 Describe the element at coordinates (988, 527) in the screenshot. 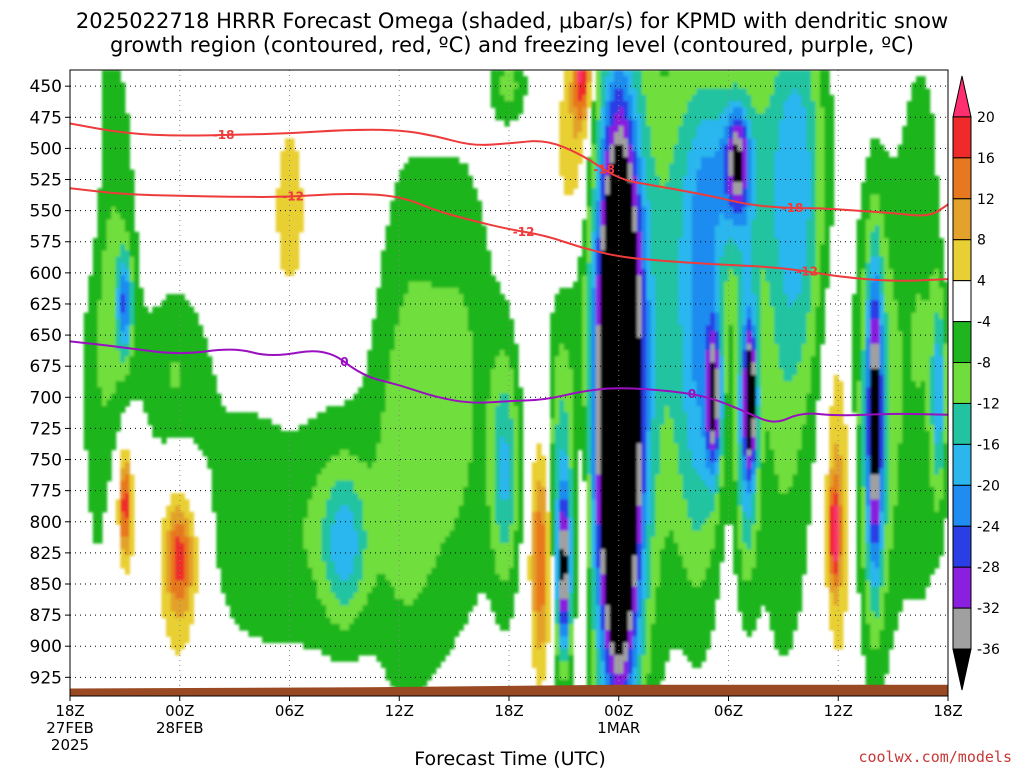

I see `colorbar-label: -24` at that location.